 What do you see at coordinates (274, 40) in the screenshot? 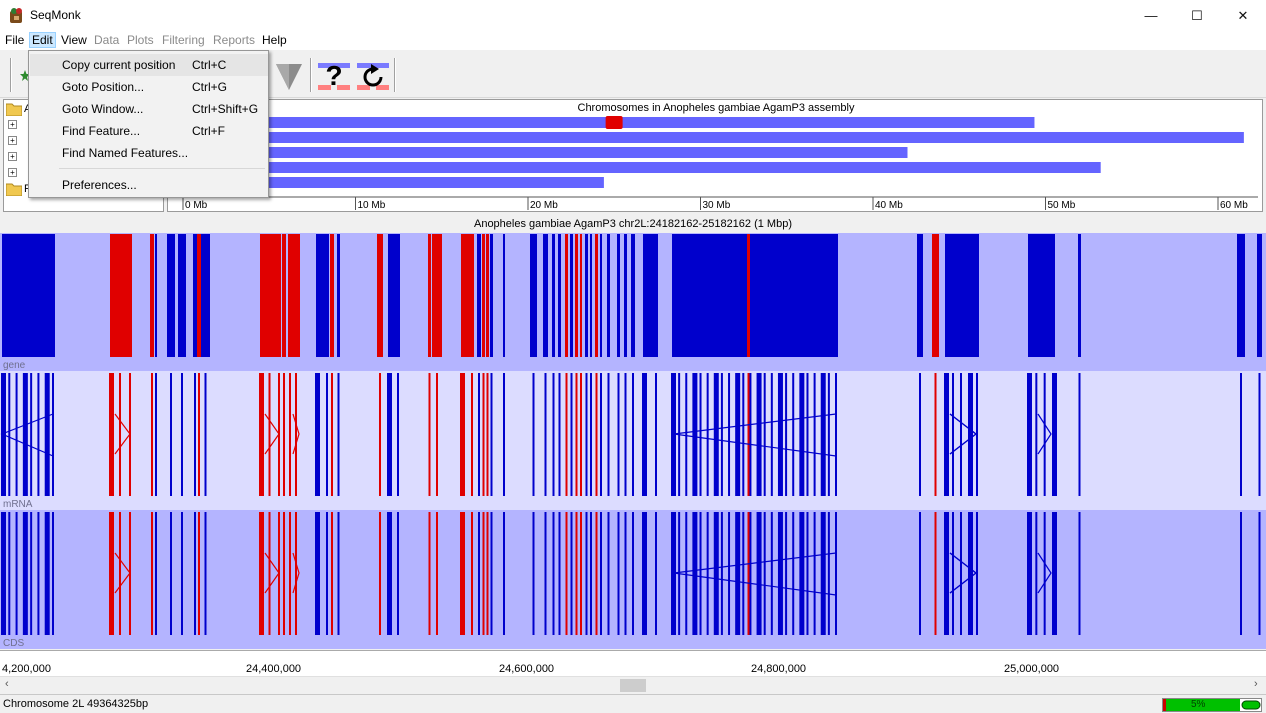
I see `menu-help: Help` at bounding box center [274, 40].